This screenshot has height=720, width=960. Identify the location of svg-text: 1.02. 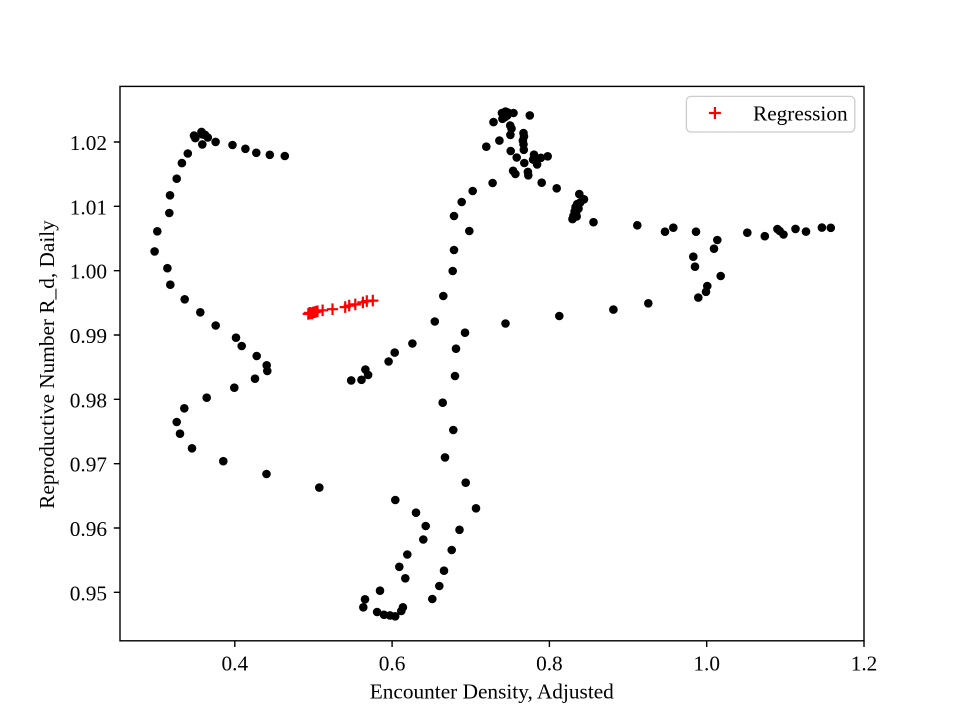
(88, 143).